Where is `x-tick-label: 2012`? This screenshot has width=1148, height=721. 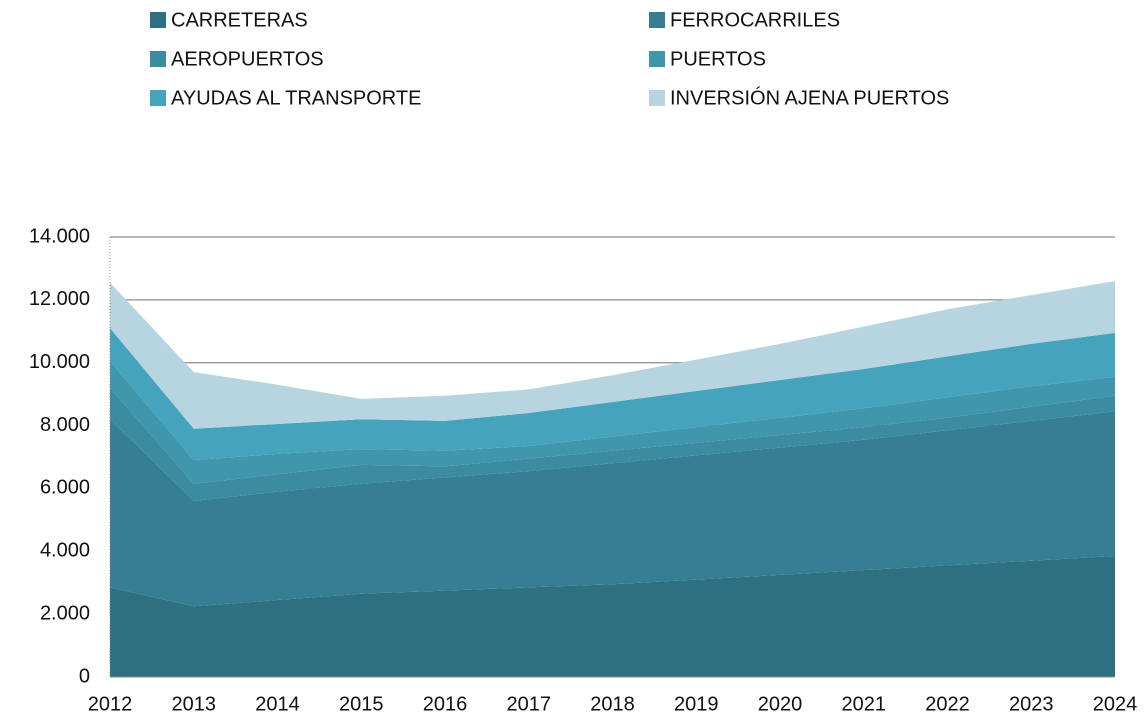
x-tick-label: 2012 is located at coordinates (110, 704).